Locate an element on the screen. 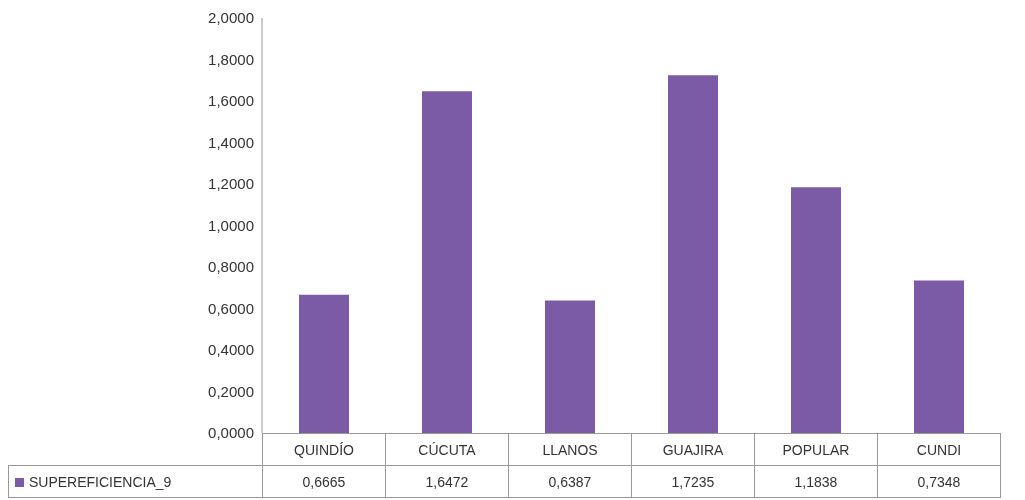 The height and width of the screenshot is (500, 1025). y-tick-label: 2,0000 is located at coordinates (231, 18).